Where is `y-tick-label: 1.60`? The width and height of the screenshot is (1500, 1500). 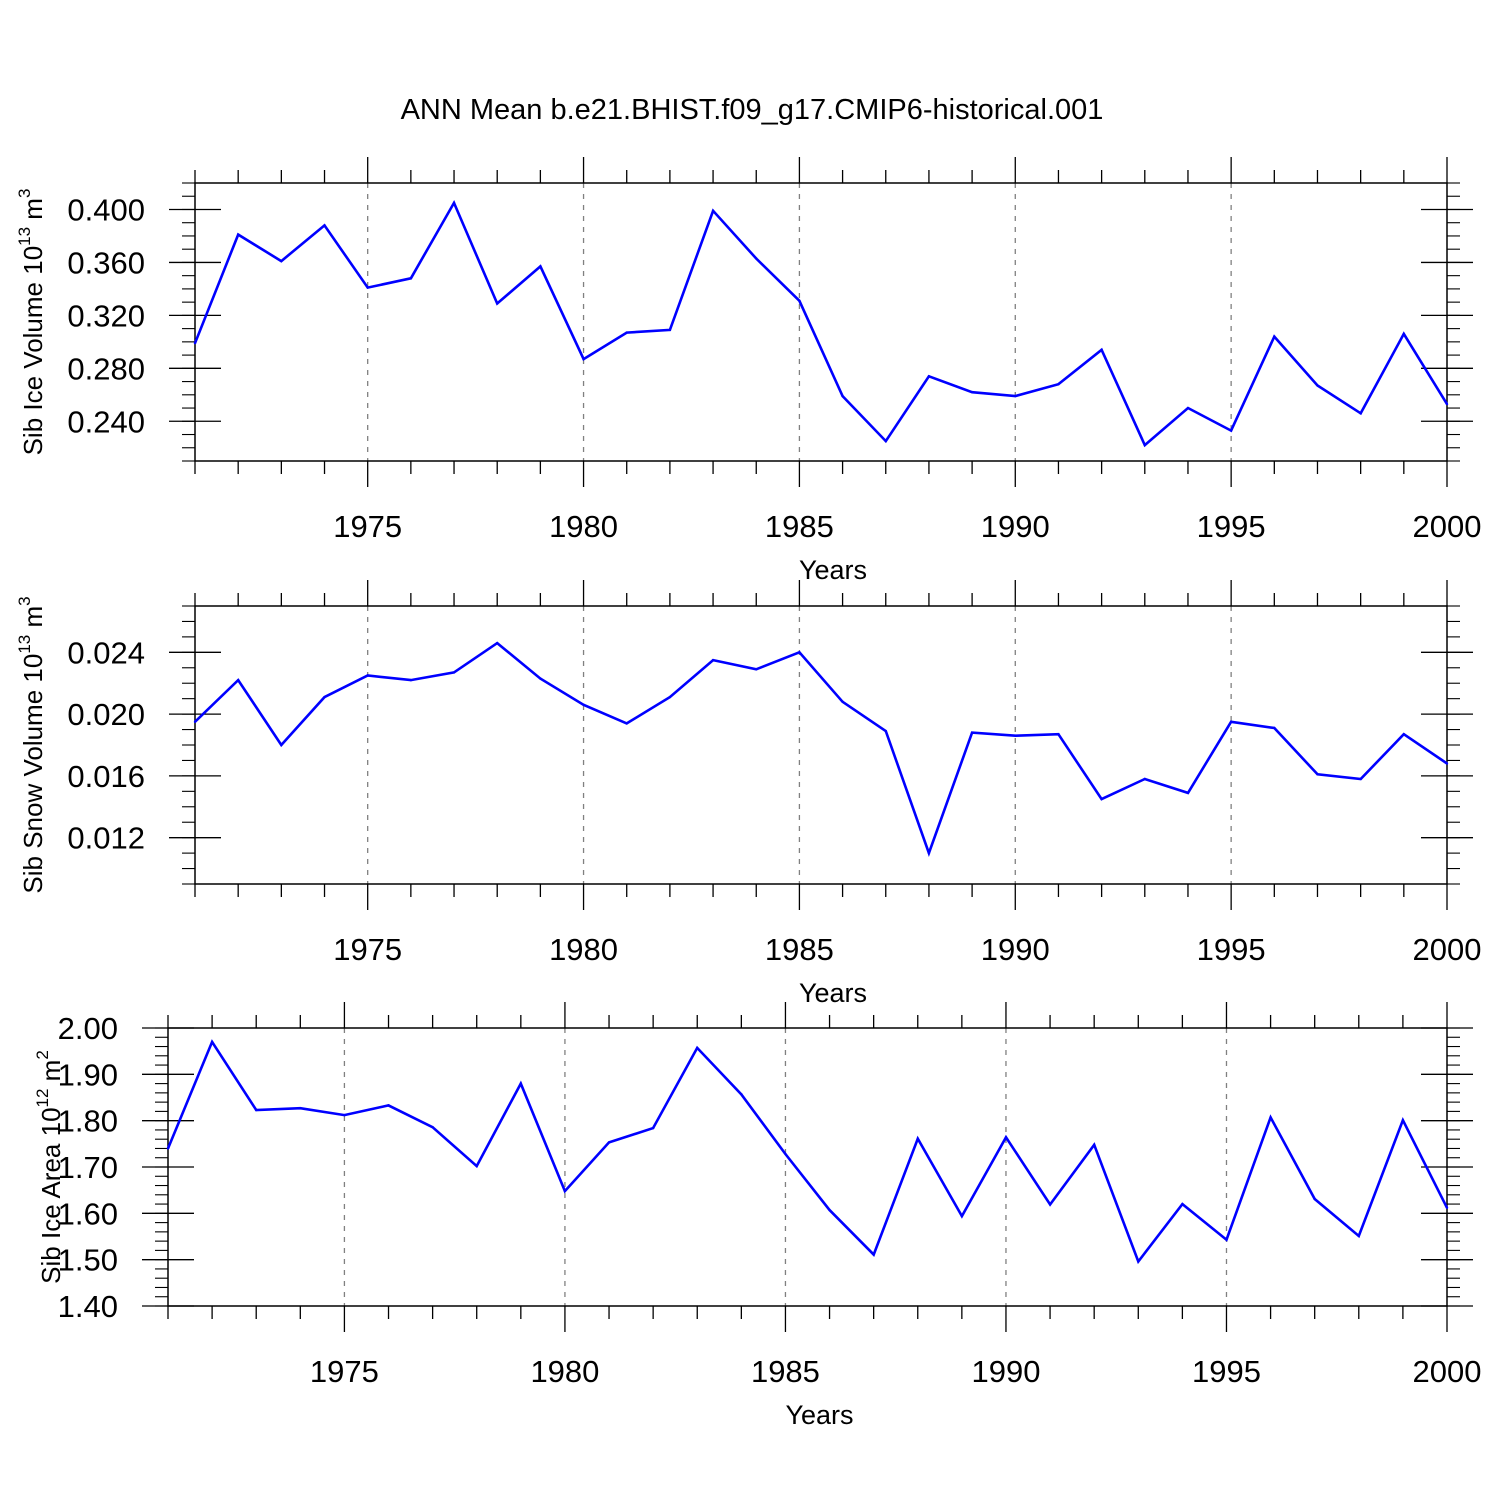
y-tick-label: 1.60 is located at coordinates (88, 1213).